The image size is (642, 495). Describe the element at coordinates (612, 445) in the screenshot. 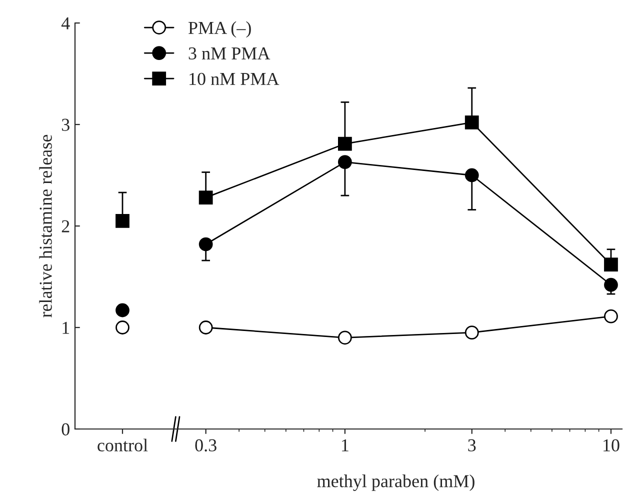

I see `x-tick-label: 10` at that location.